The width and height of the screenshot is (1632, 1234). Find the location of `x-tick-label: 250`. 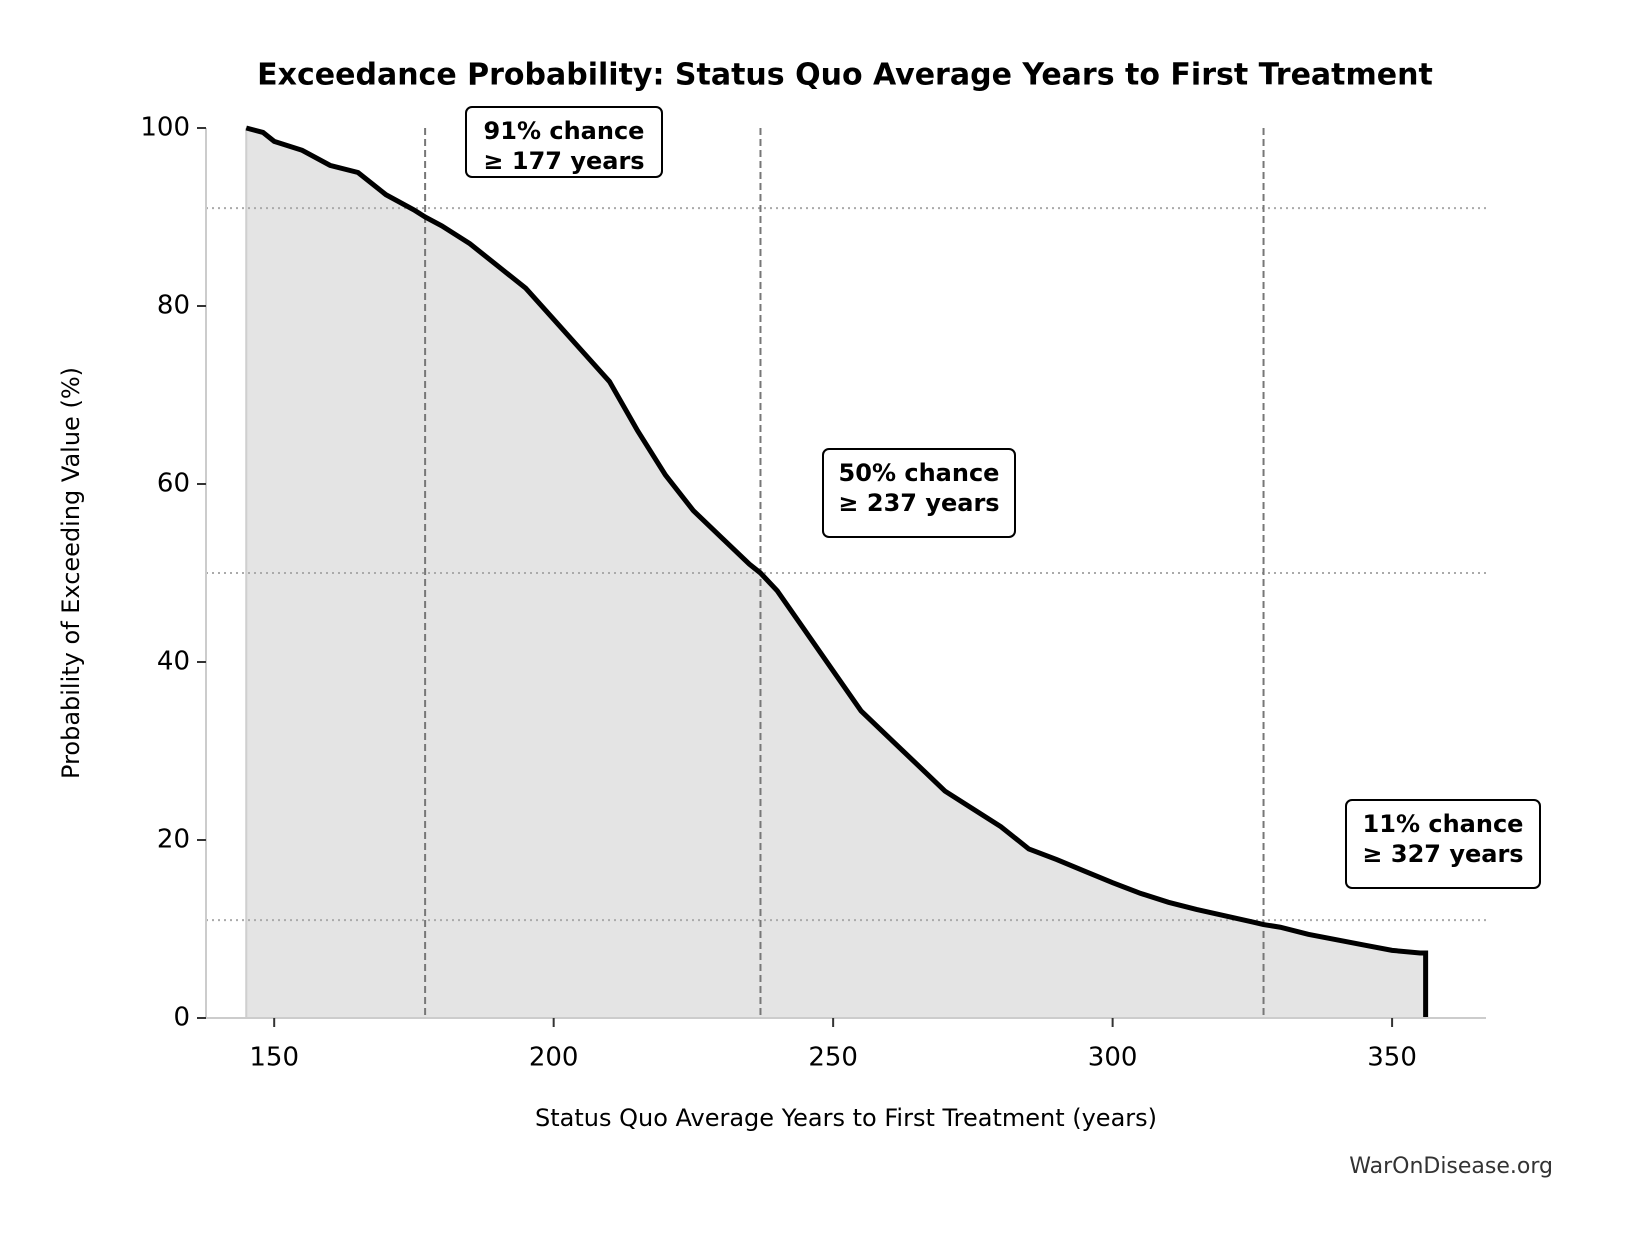

x-tick-label: 250 is located at coordinates (833, 1058).